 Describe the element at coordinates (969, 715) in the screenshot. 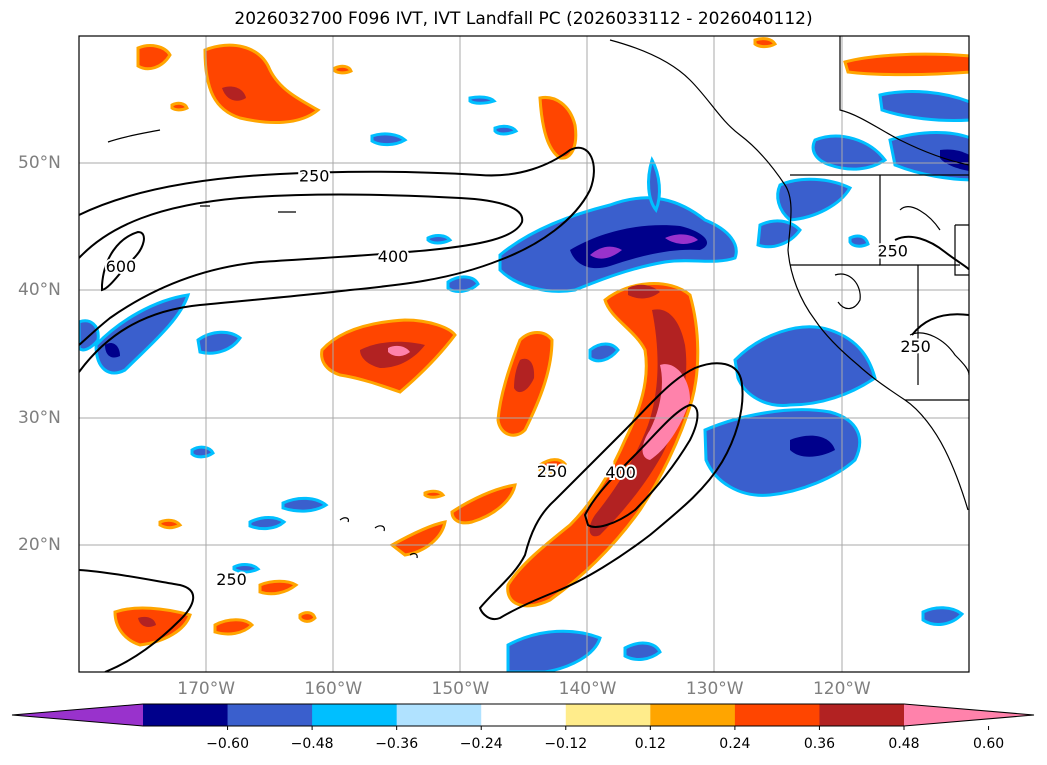

I see `colorbar-extend-high` at that location.